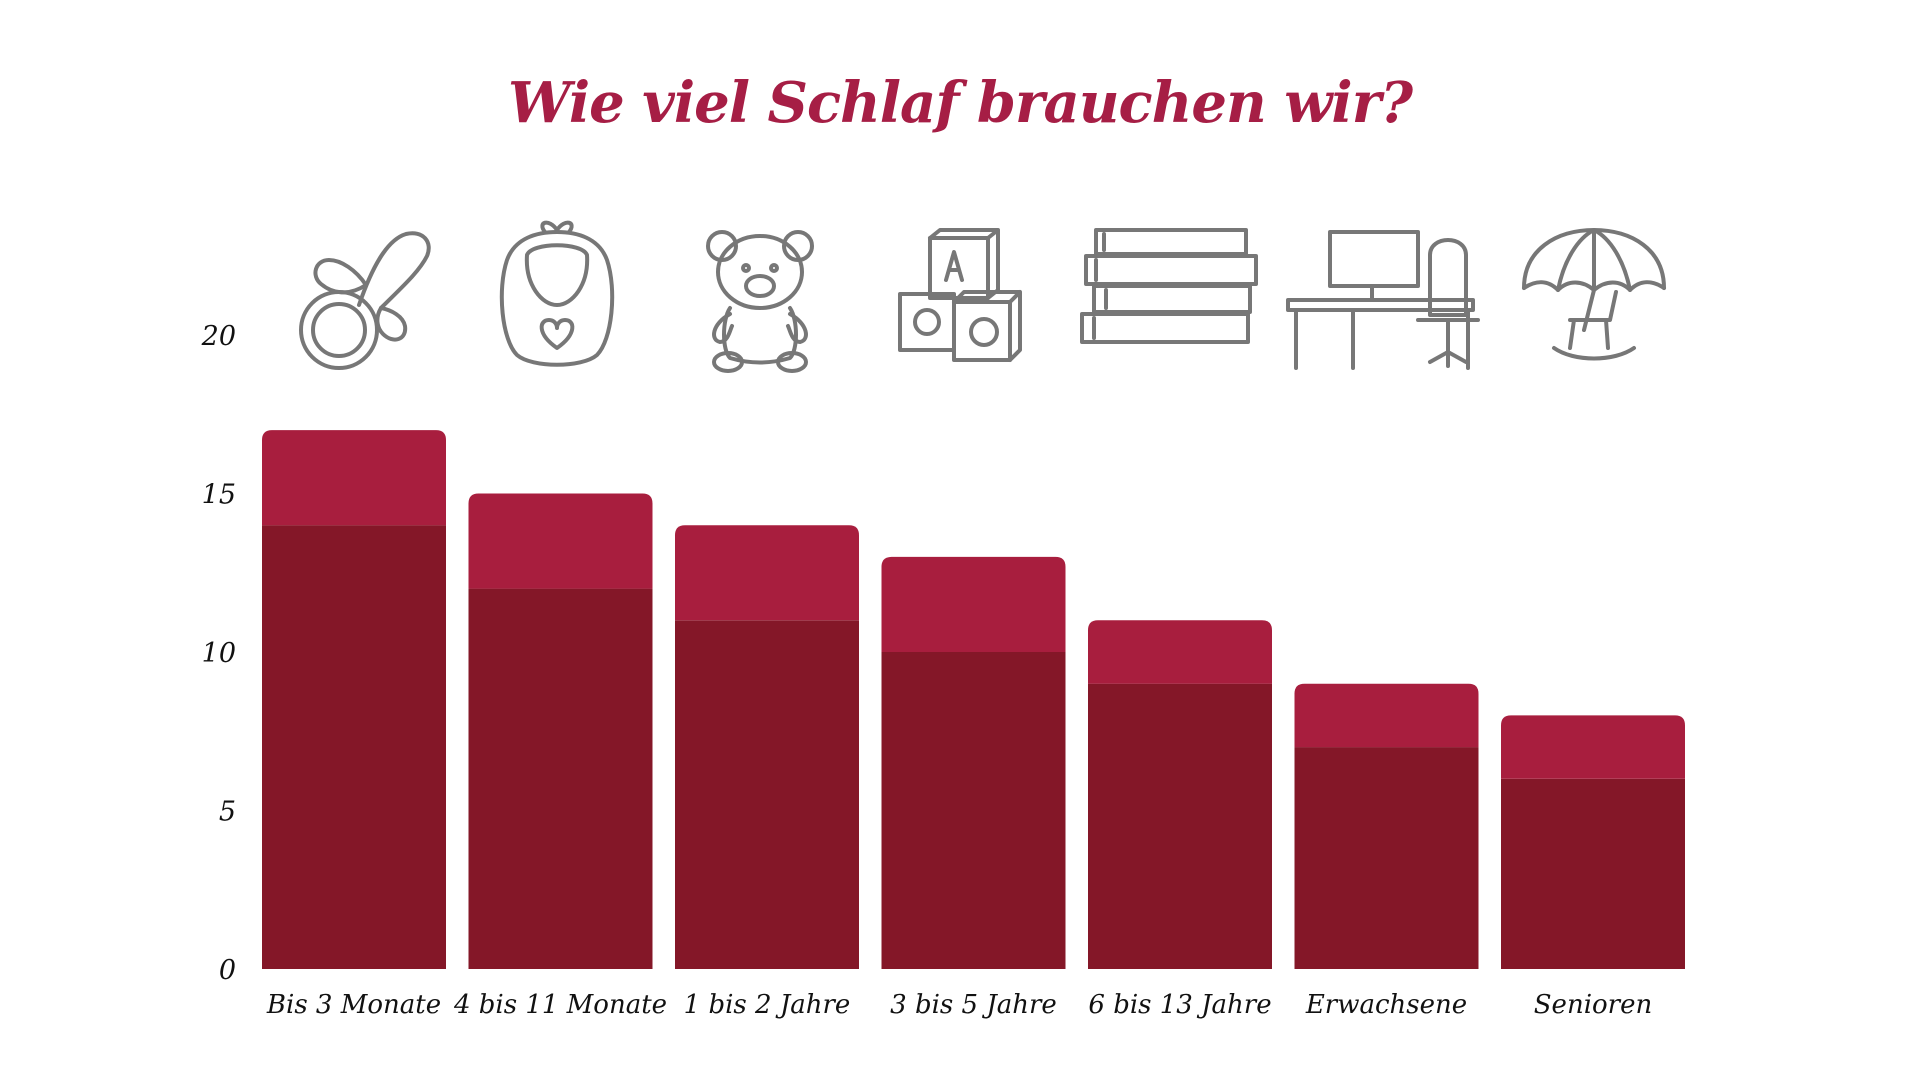 Image resolution: width=1920 pixels, height=1080 pixels. What do you see at coordinates (960, 103) in the screenshot?
I see `chart-title: Wie viel Schlaf brauchen wir?` at bounding box center [960, 103].